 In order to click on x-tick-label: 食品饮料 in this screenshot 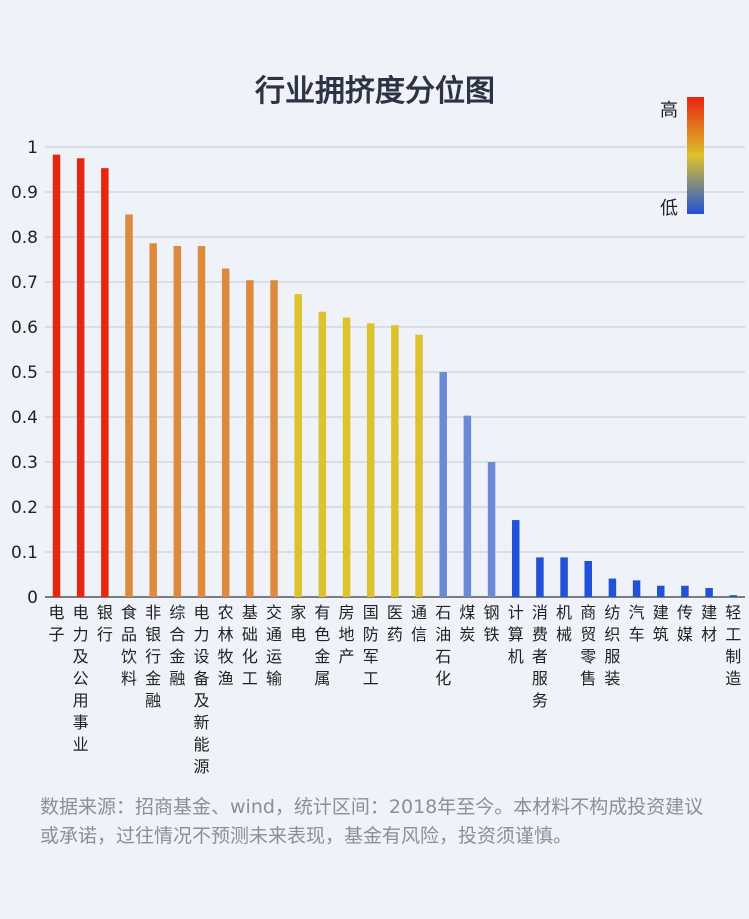, I will do `click(129, 645)`.